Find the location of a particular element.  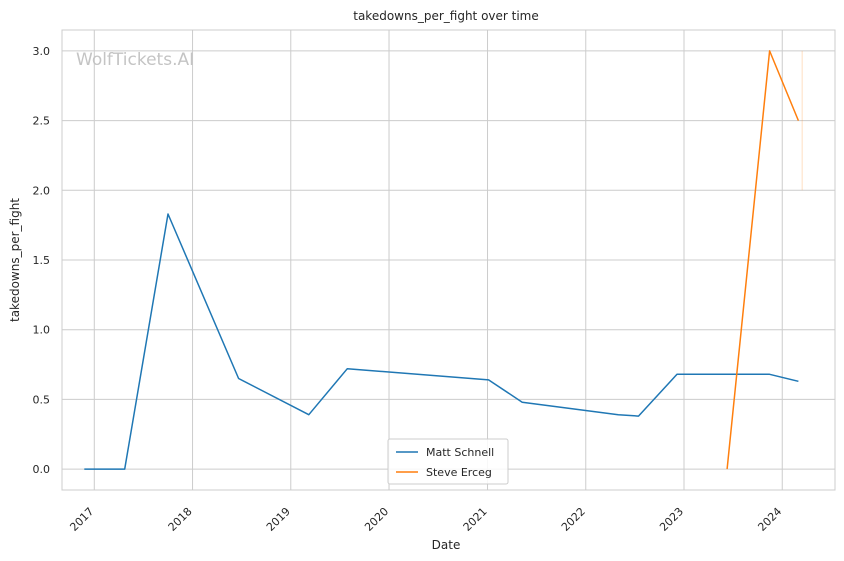

y-tick-label: 2.5 is located at coordinates (42, 121).